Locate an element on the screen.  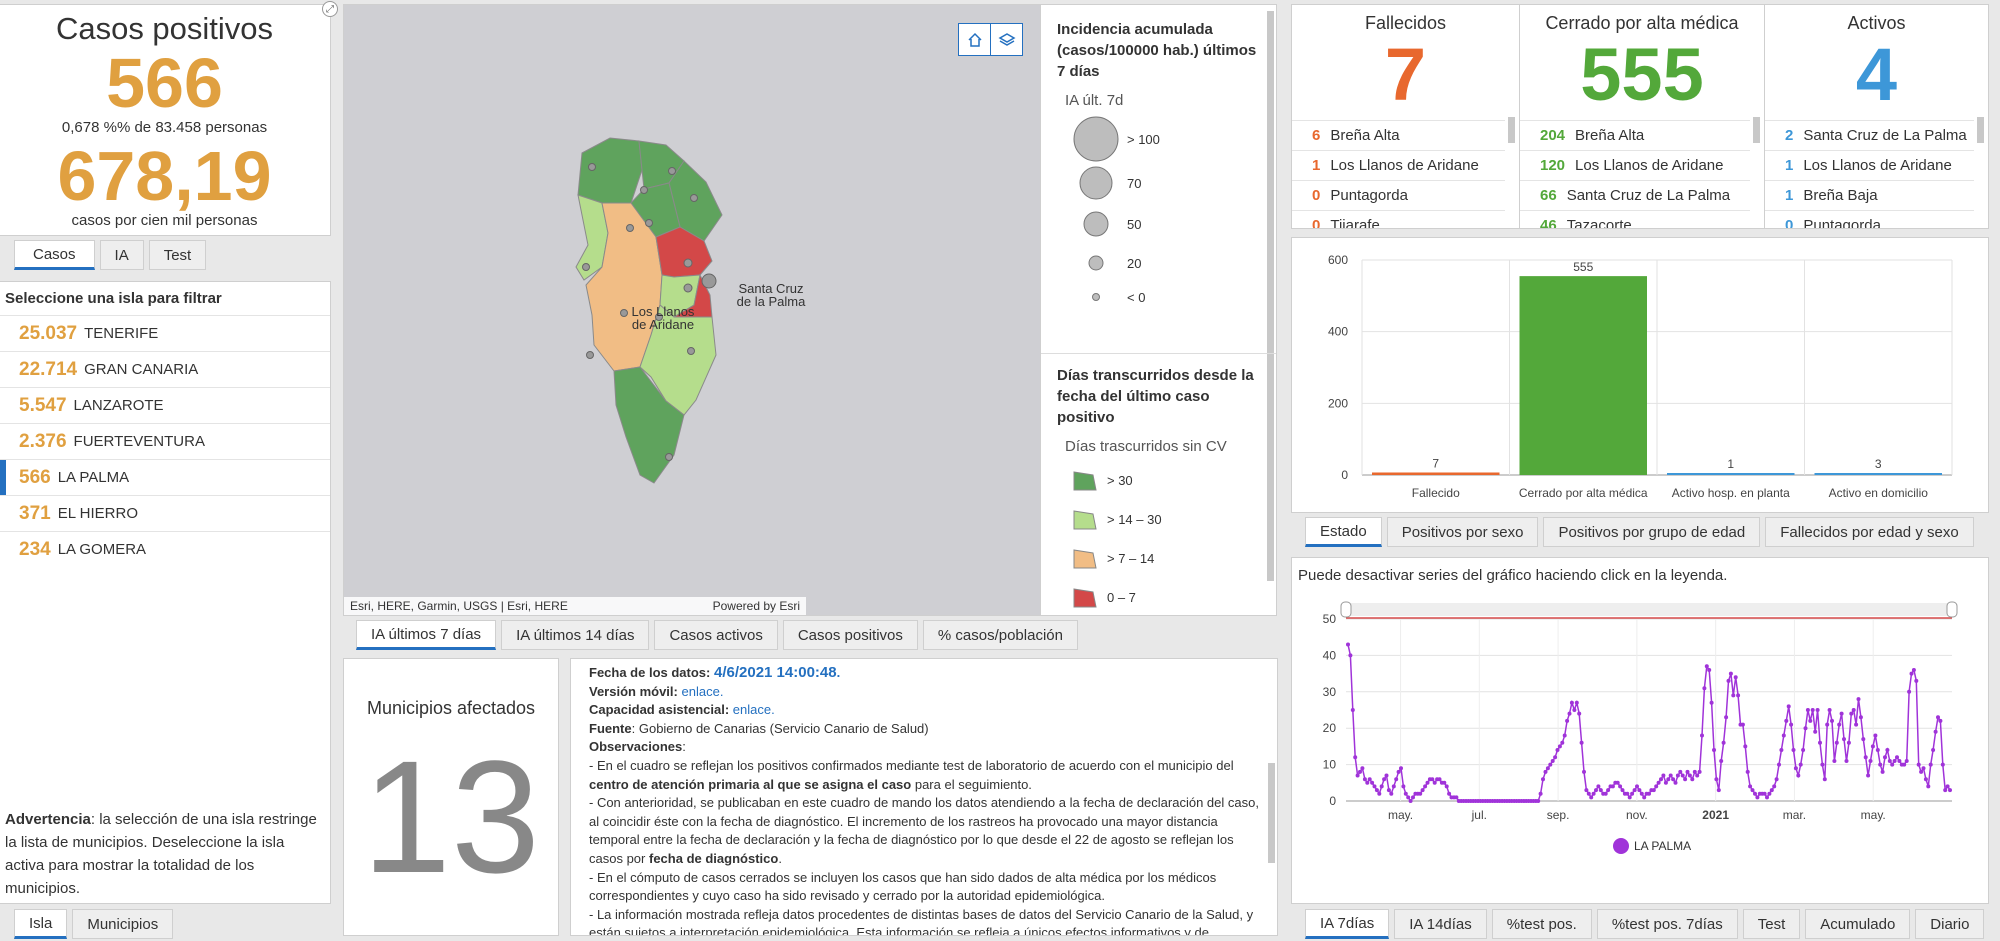
tab-pct-casos: % casos/población is located at coordinates (1000, 635).